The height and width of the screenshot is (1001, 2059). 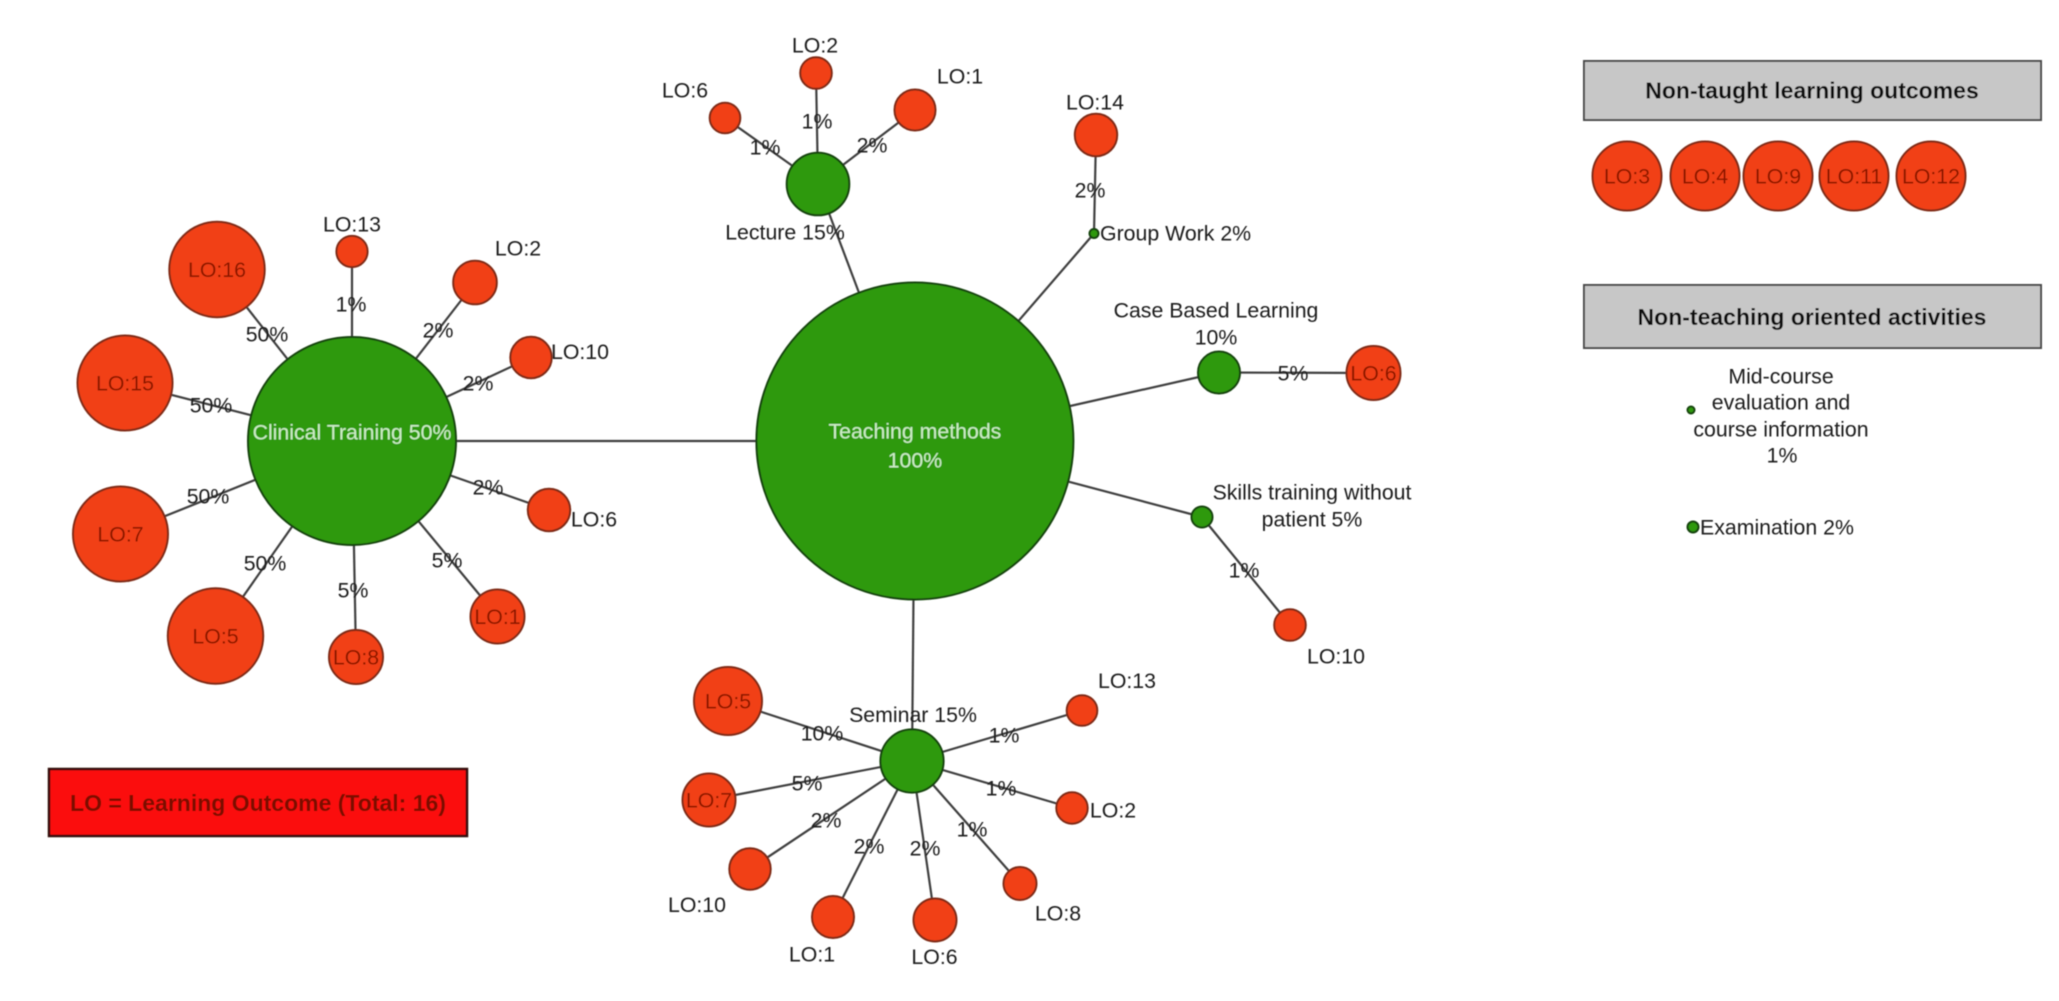 What do you see at coordinates (1931, 177) in the screenshot?
I see `svg-text: LO:12` at bounding box center [1931, 177].